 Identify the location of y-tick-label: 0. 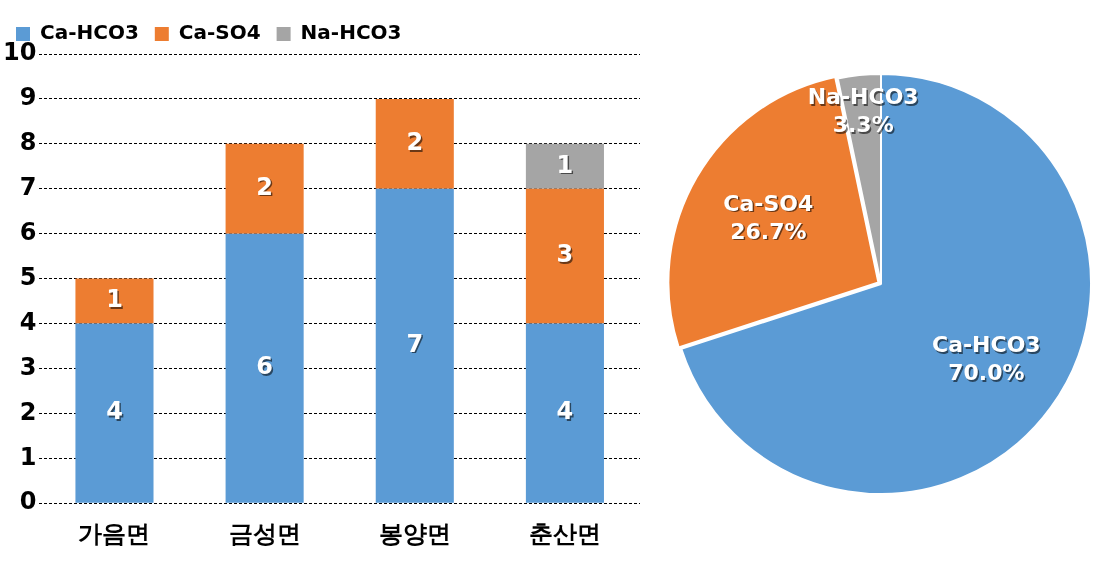
(28, 501).